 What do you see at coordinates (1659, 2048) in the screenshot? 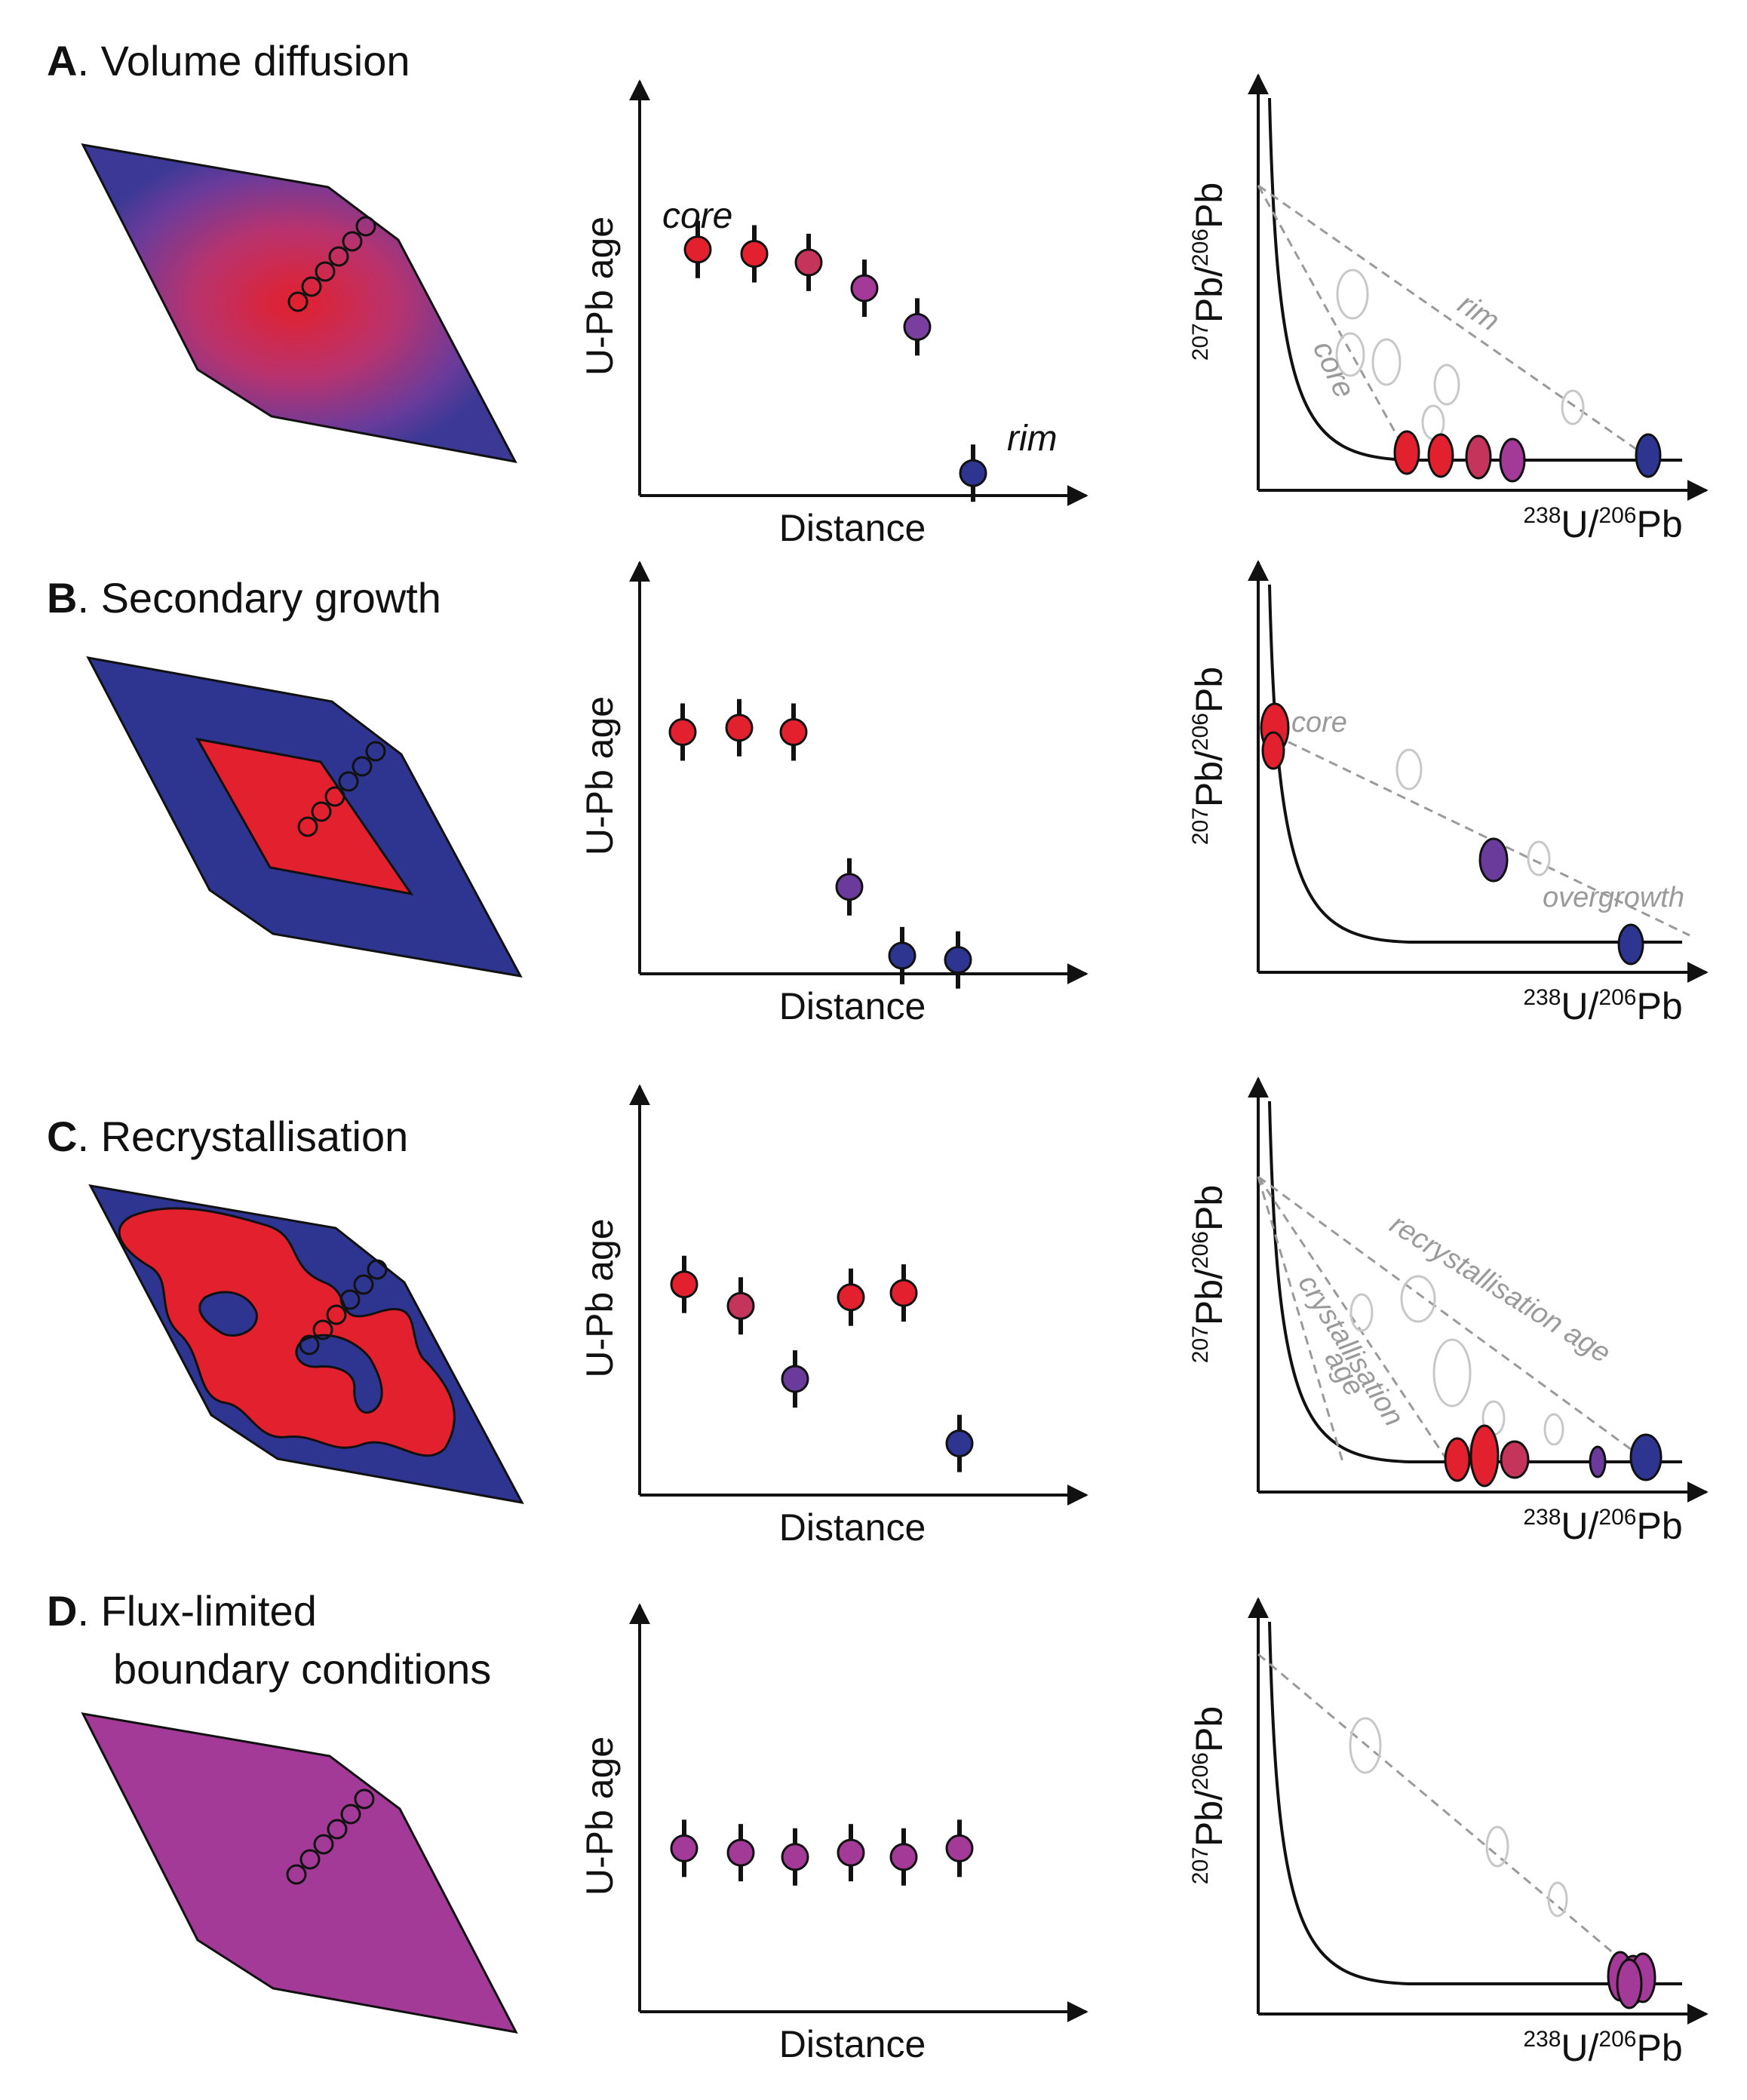
I see `tw-x-label-part-3: Pb` at bounding box center [1659, 2048].